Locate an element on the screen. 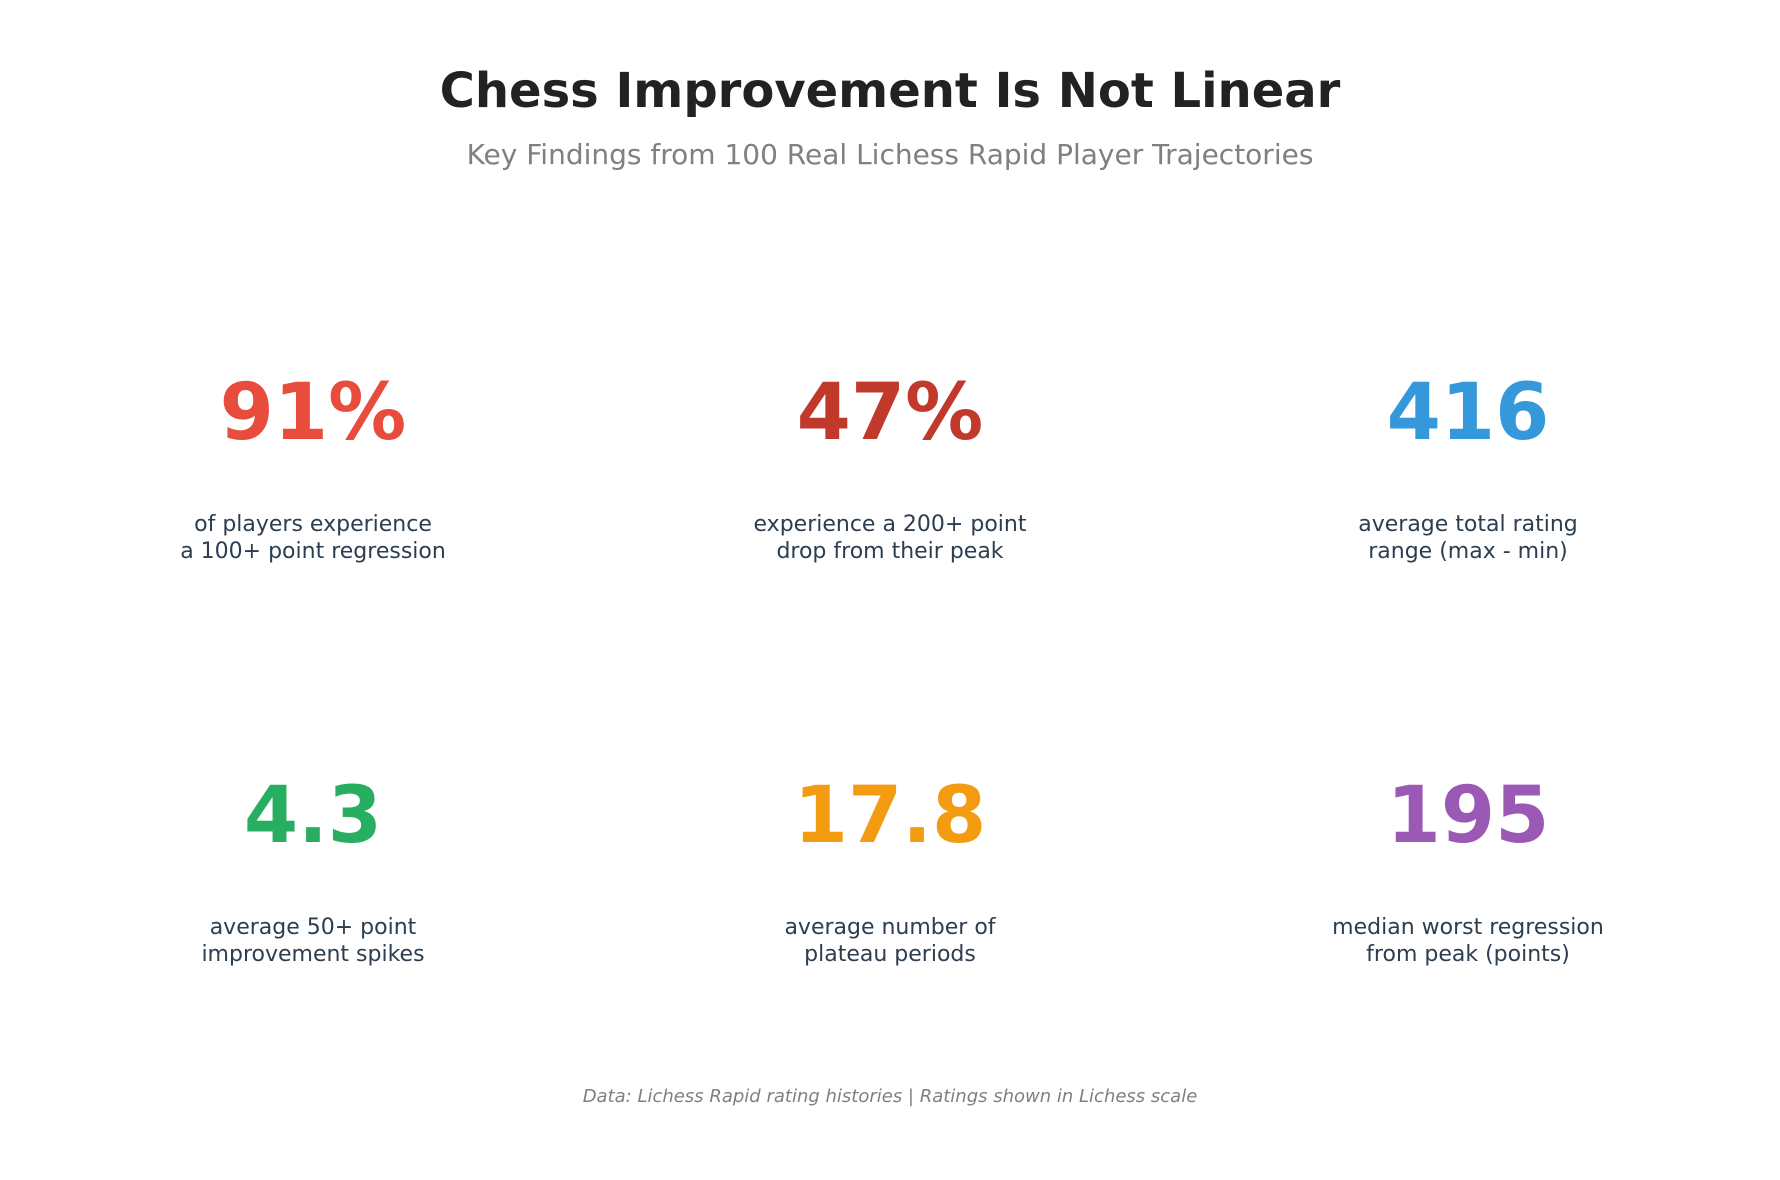 The width and height of the screenshot is (1780, 1180). page-title: Chess Improvement Is Not Linear is located at coordinates (890, 91).